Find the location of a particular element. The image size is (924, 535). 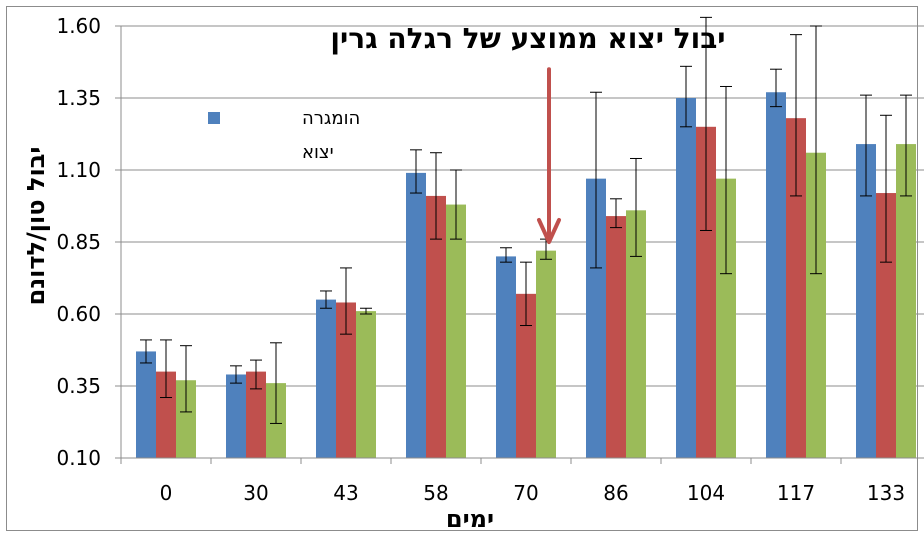

y-axis-title: יבול טון/לדונם is located at coordinates (36, 226).